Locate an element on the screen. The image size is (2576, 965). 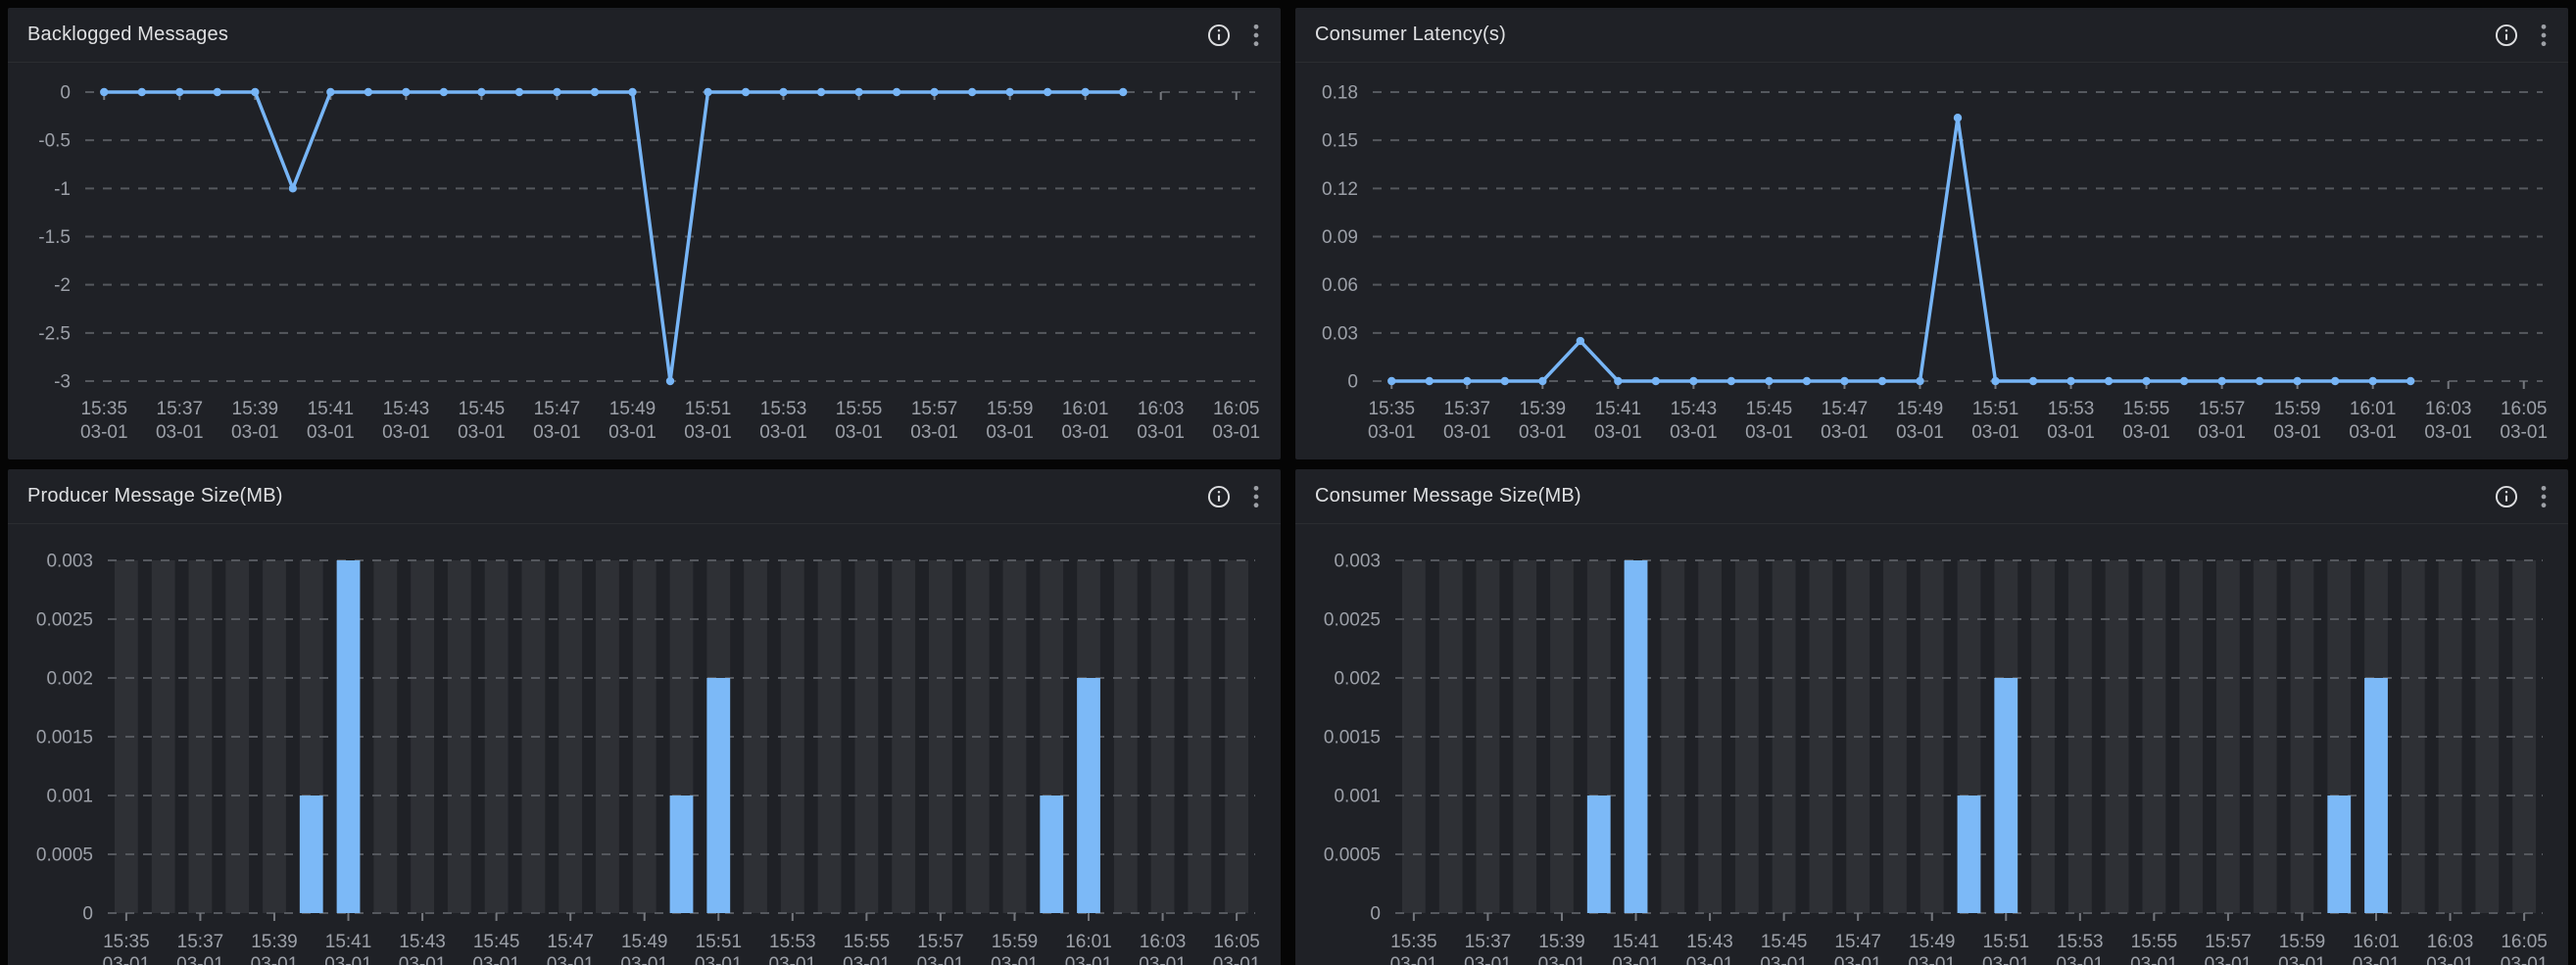
svg-text: 16:03 is located at coordinates (1161, 409).